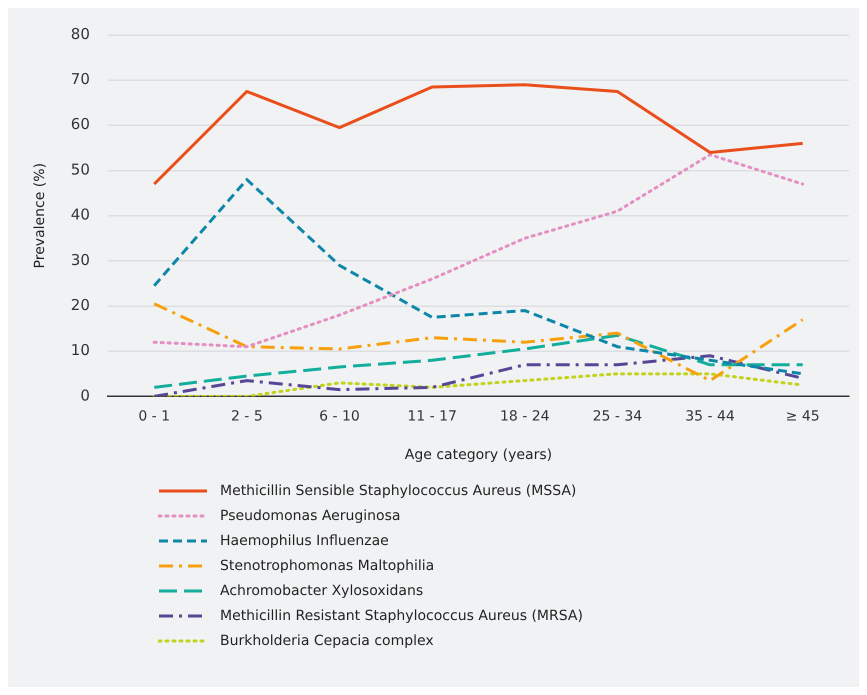  Describe the element at coordinates (80, 33) in the screenshot. I see `y-tick-label: 80` at that location.